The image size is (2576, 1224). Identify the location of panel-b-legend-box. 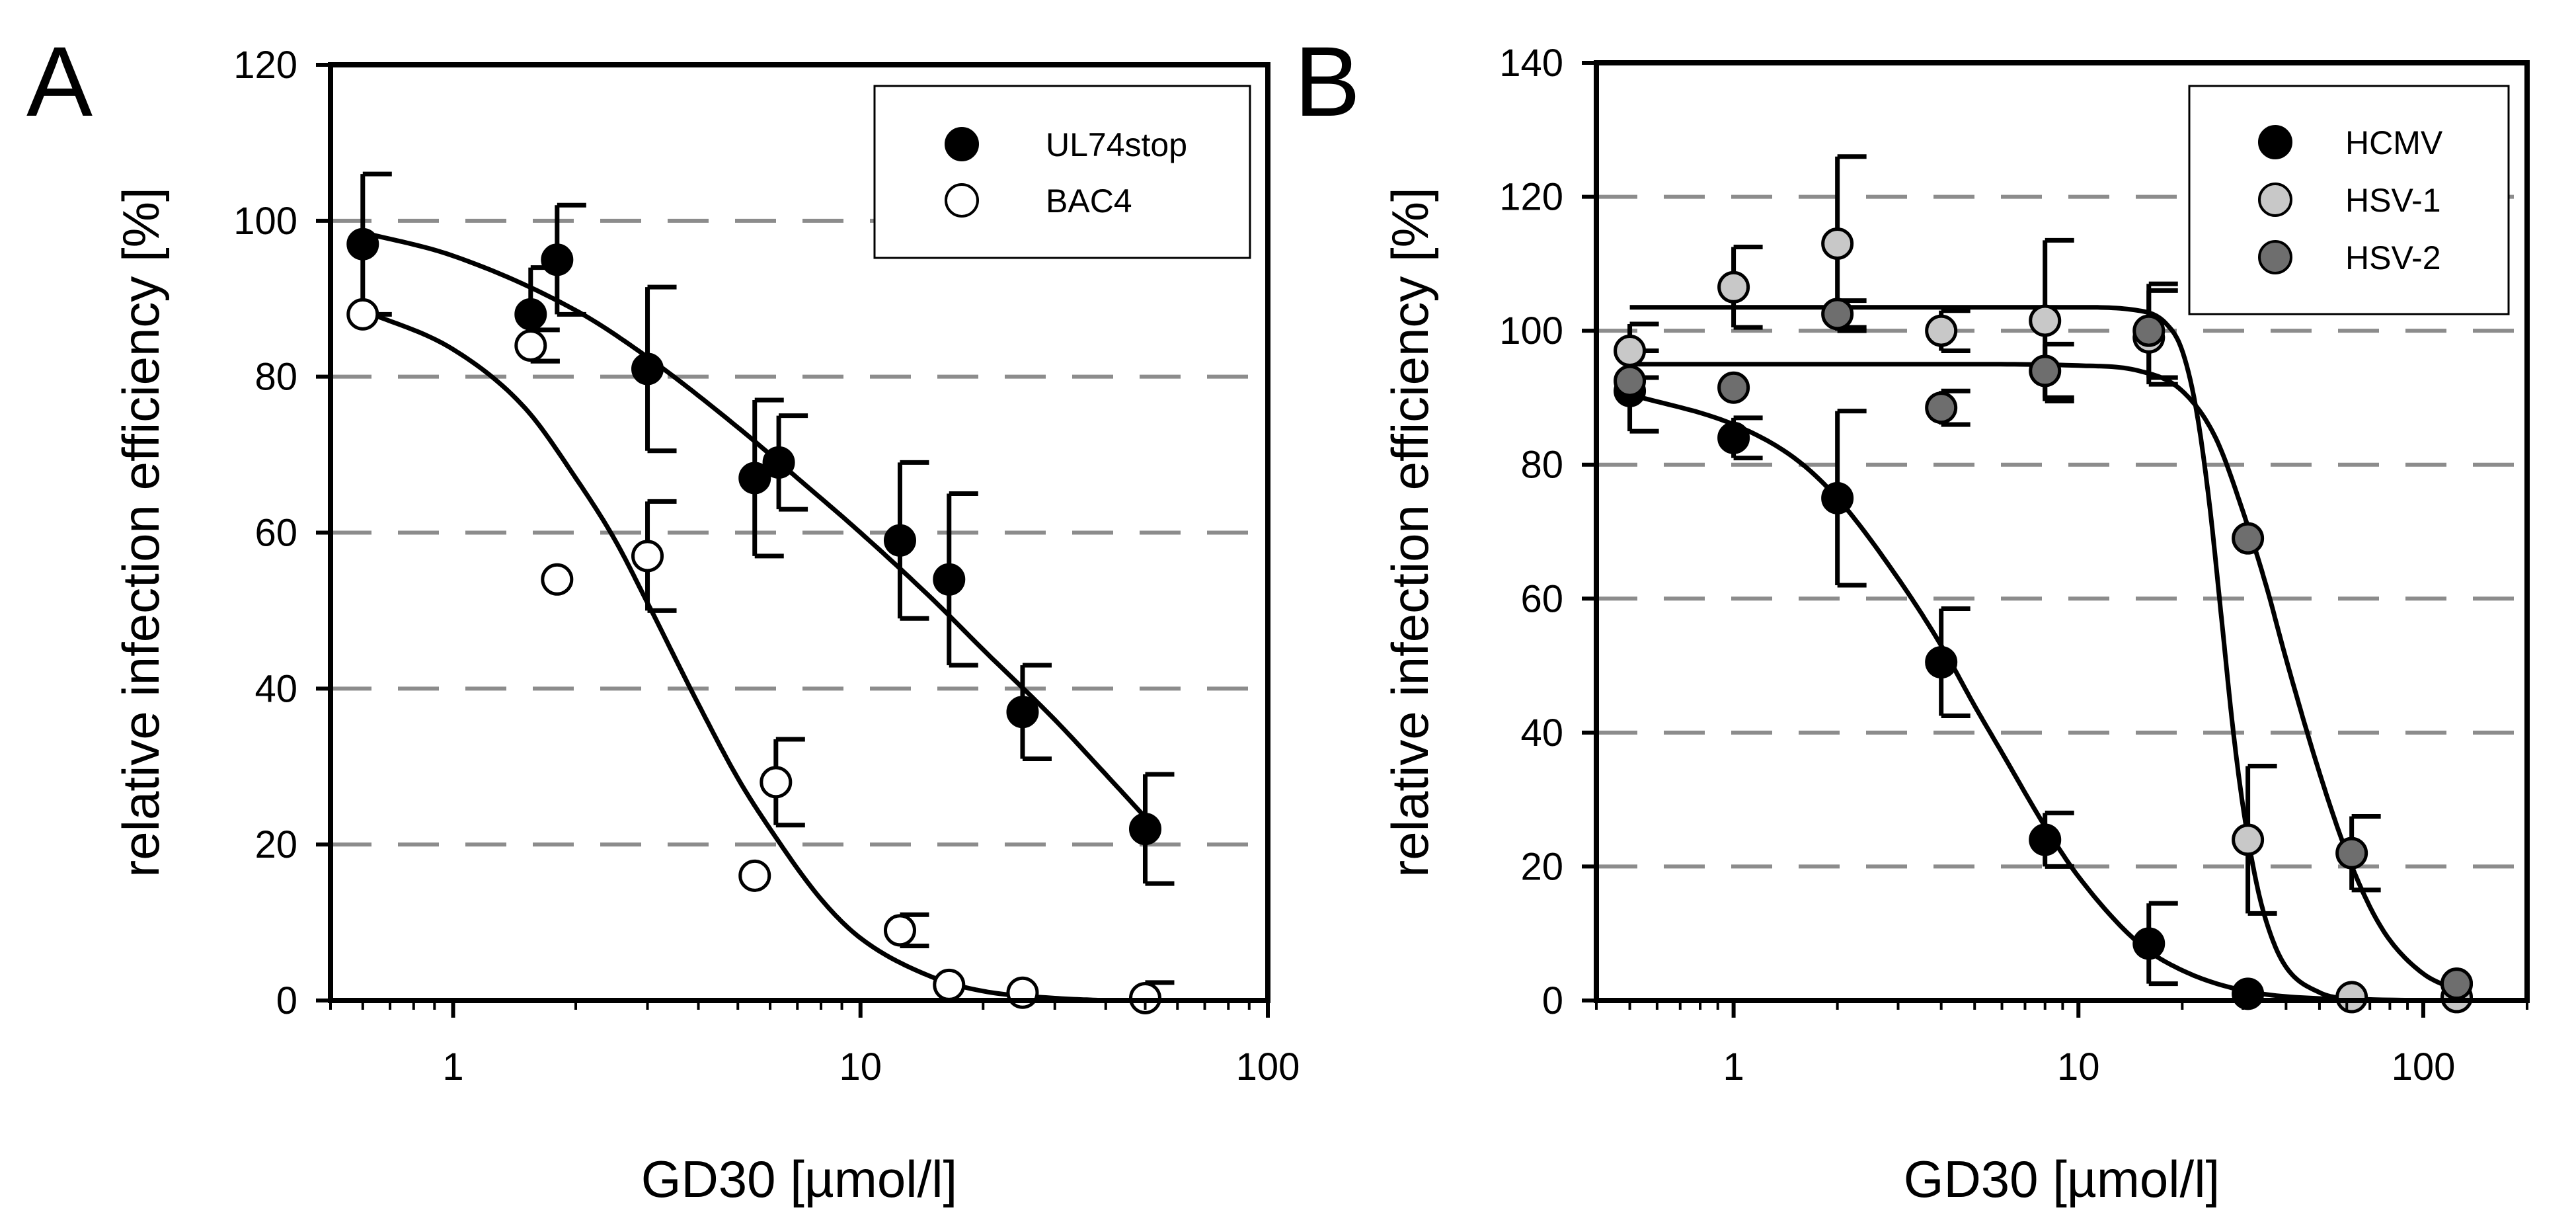
(2349, 200).